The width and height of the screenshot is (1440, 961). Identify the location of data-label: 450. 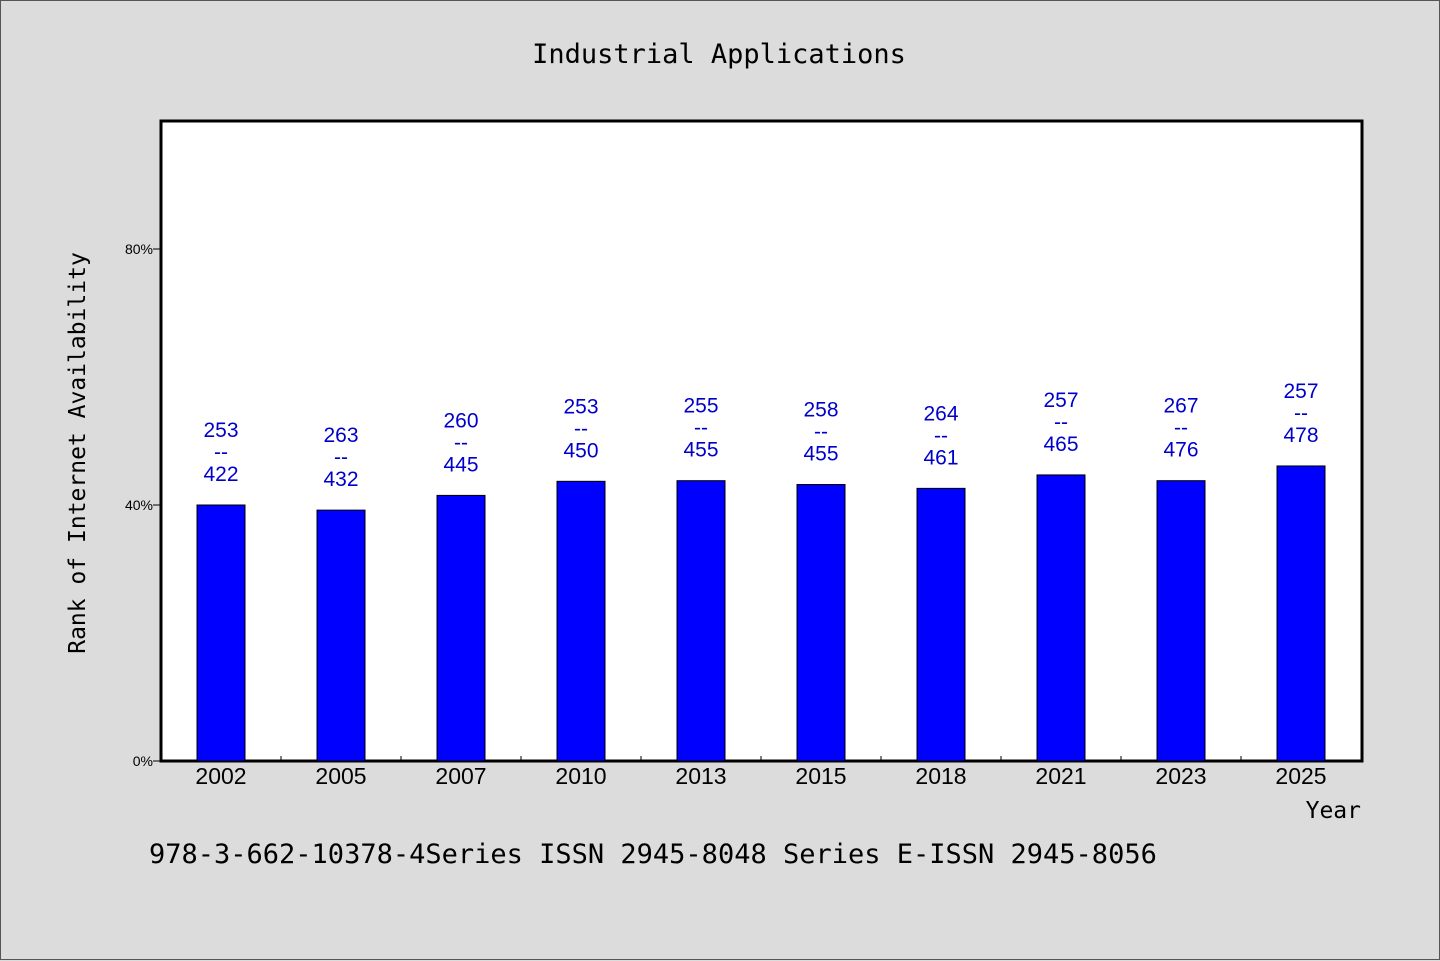
(580, 450).